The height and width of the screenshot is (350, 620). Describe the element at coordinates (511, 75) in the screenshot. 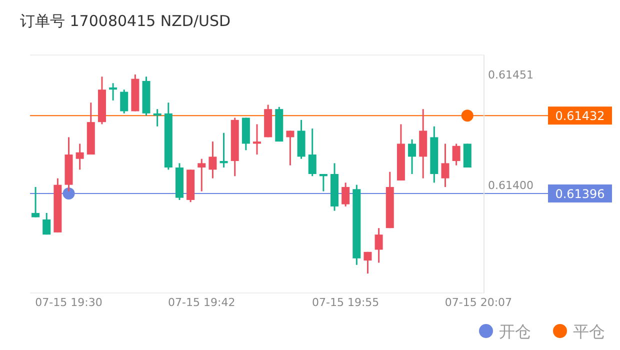

I see `ytick: 0.61451` at that location.